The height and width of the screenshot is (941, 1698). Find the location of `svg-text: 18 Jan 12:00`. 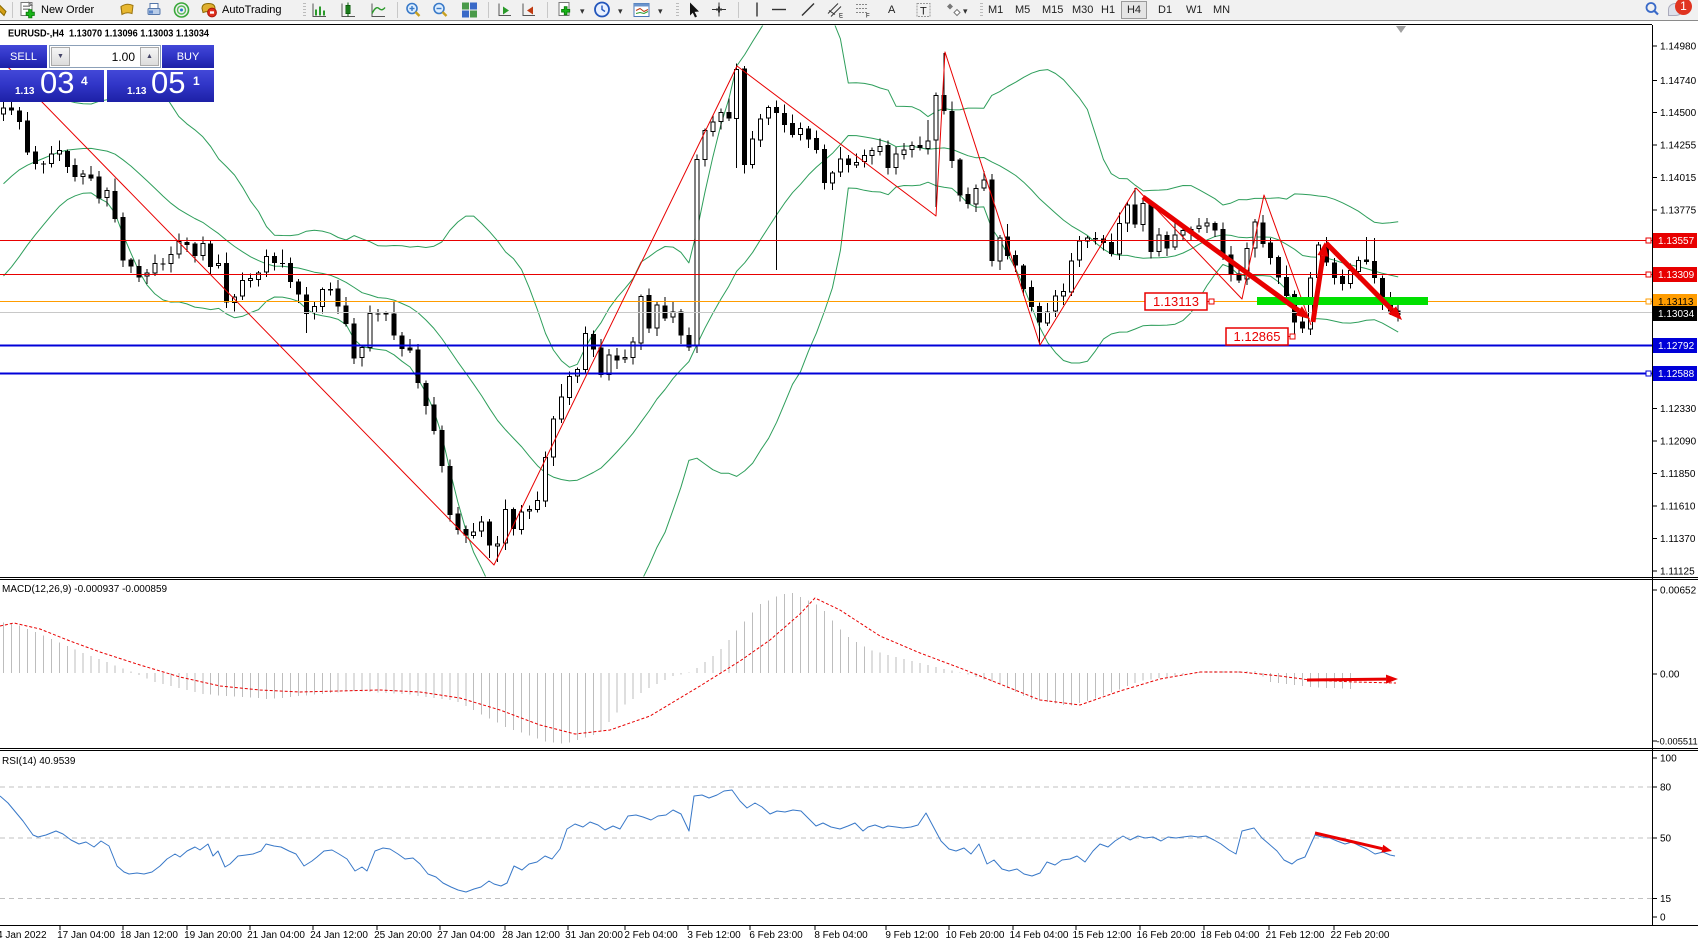

svg-text: 18 Jan 12:00 is located at coordinates (149, 935).